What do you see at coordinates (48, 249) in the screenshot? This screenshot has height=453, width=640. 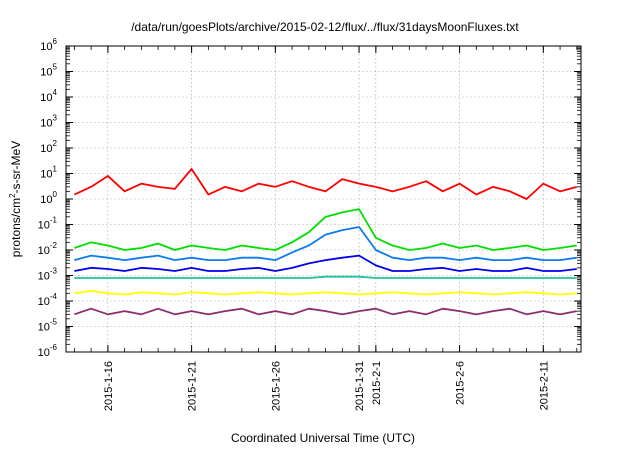 I see `y-tick-label: 10⁻²` at bounding box center [48, 249].